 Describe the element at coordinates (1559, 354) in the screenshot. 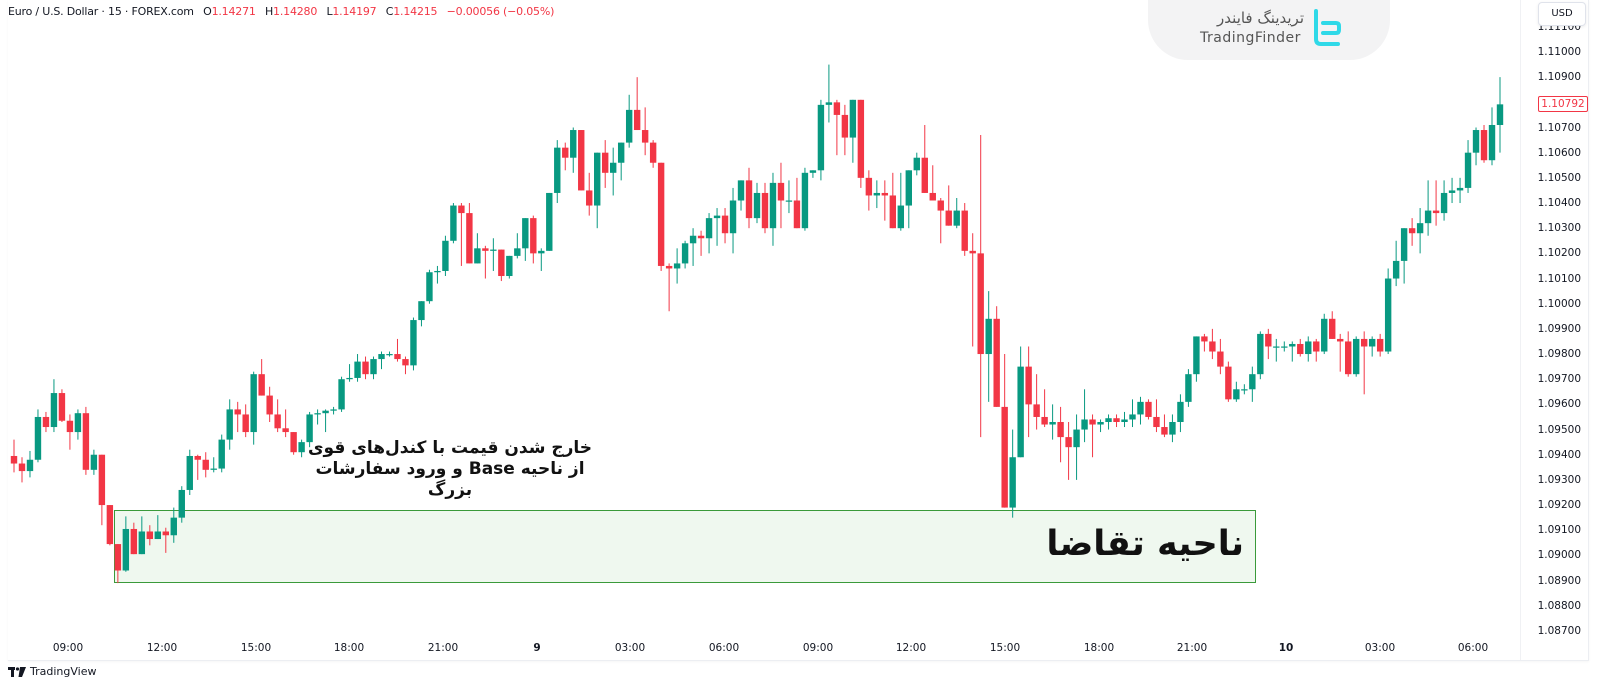

I see `price-tick: 1.09800` at that location.